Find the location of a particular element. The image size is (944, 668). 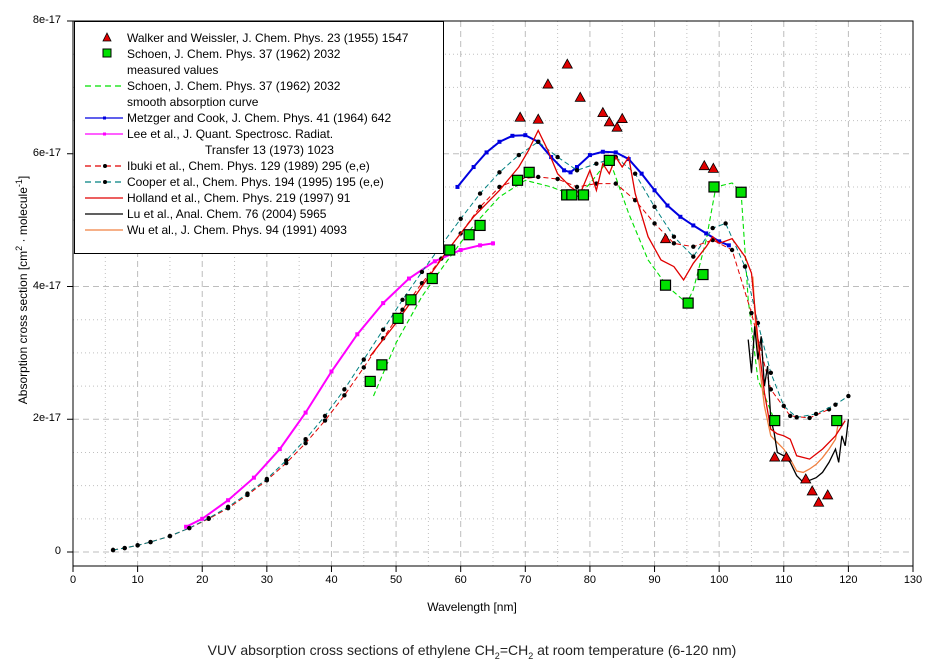

x-axis-label: Wavelength [nm] is located at coordinates (472, 607).